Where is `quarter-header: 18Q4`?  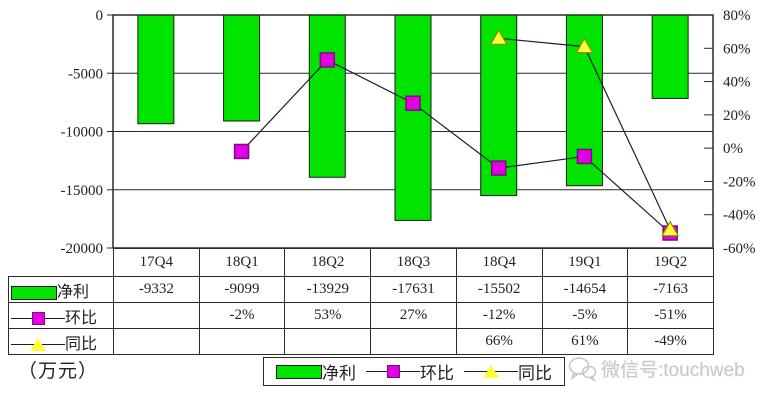
quarter-header: 18Q4 is located at coordinates (499, 262).